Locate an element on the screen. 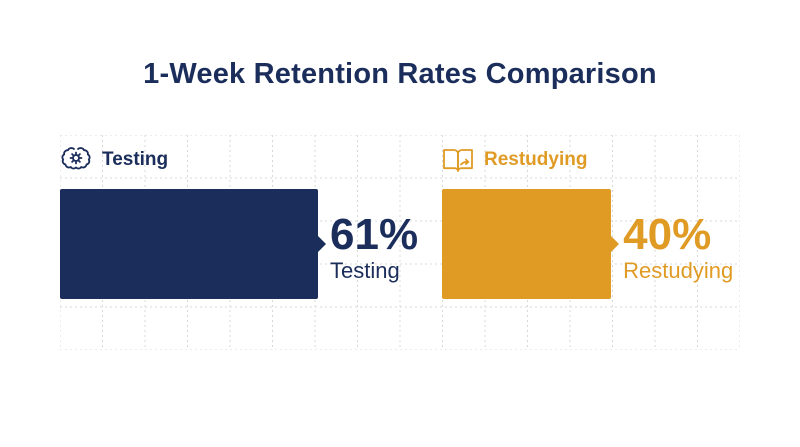  restudying-bar-pointer is located at coordinates (614, 244).